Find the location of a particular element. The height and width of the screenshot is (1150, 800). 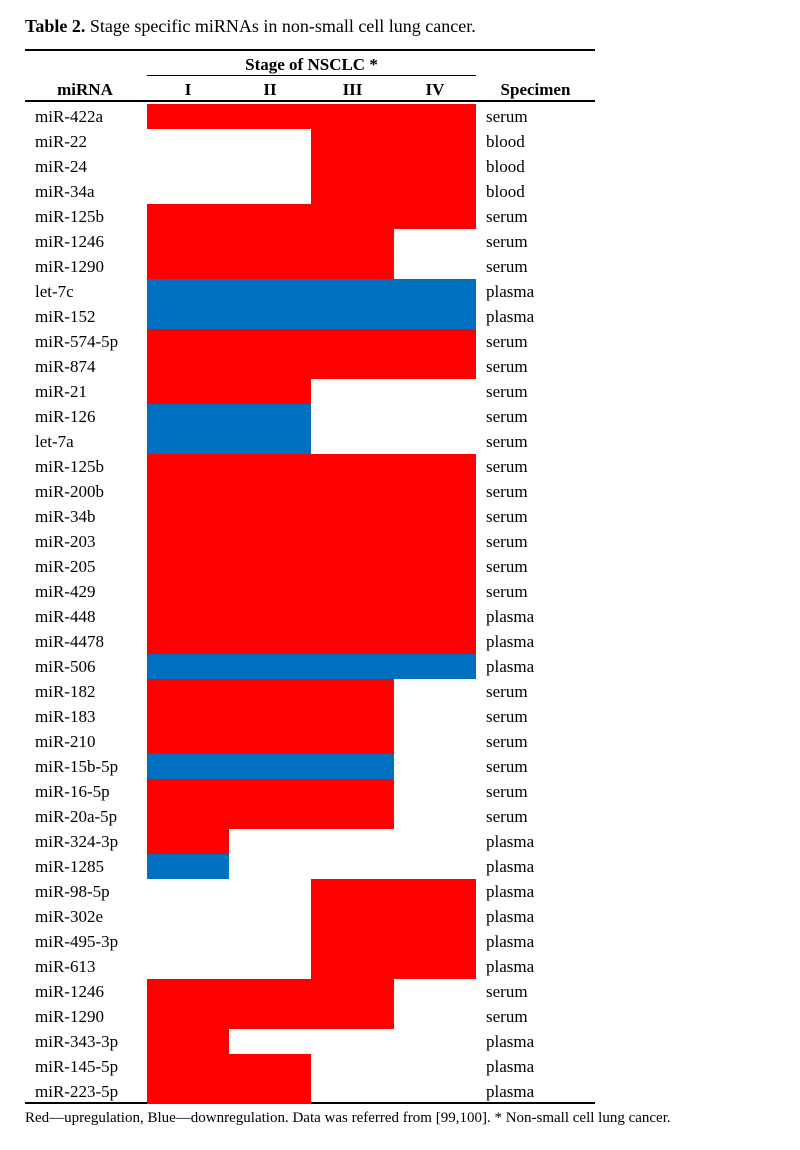

mirna: miR-203 is located at coordinates (65, 541).